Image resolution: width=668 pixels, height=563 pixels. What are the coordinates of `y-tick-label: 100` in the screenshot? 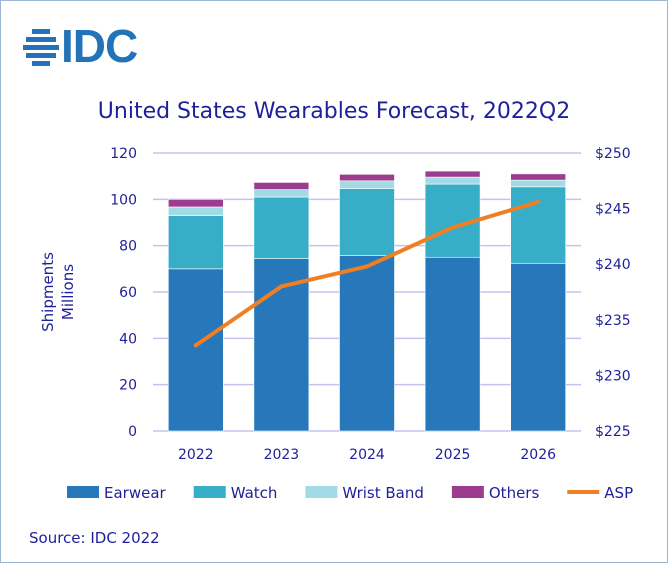 It's located at (123, 200).